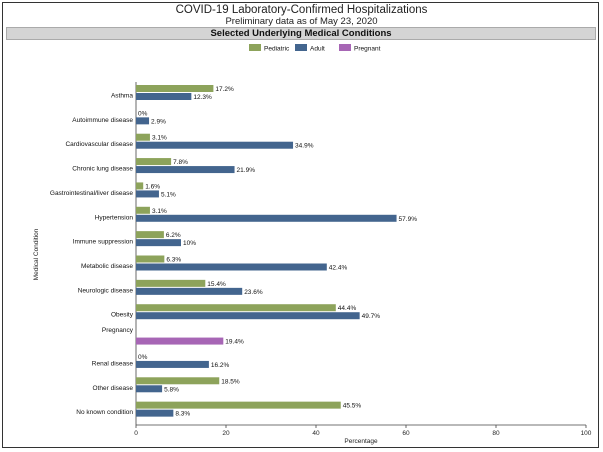  I want to click on category-label: Renal disease, so click(113, 363).